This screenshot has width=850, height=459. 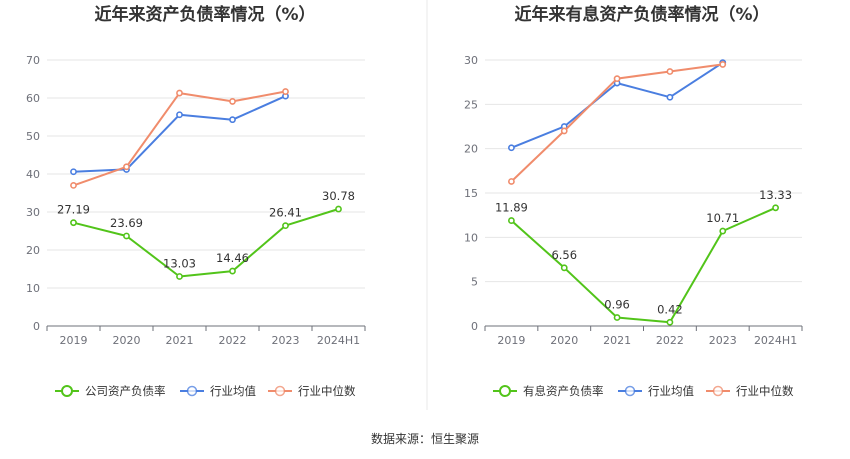 I want to click on y-tick-label: 60, so click(x=33, y=98).